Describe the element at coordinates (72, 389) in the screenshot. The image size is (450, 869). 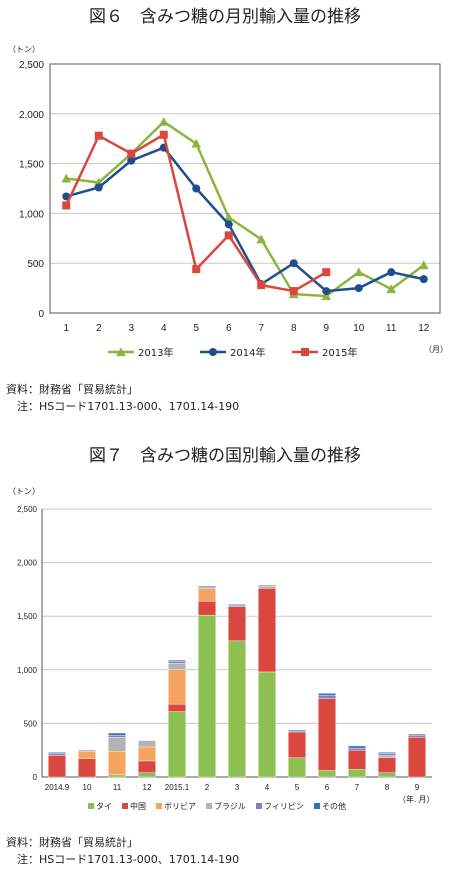
I see `source-note: 資料：財務省「貿易統計」` at that location.